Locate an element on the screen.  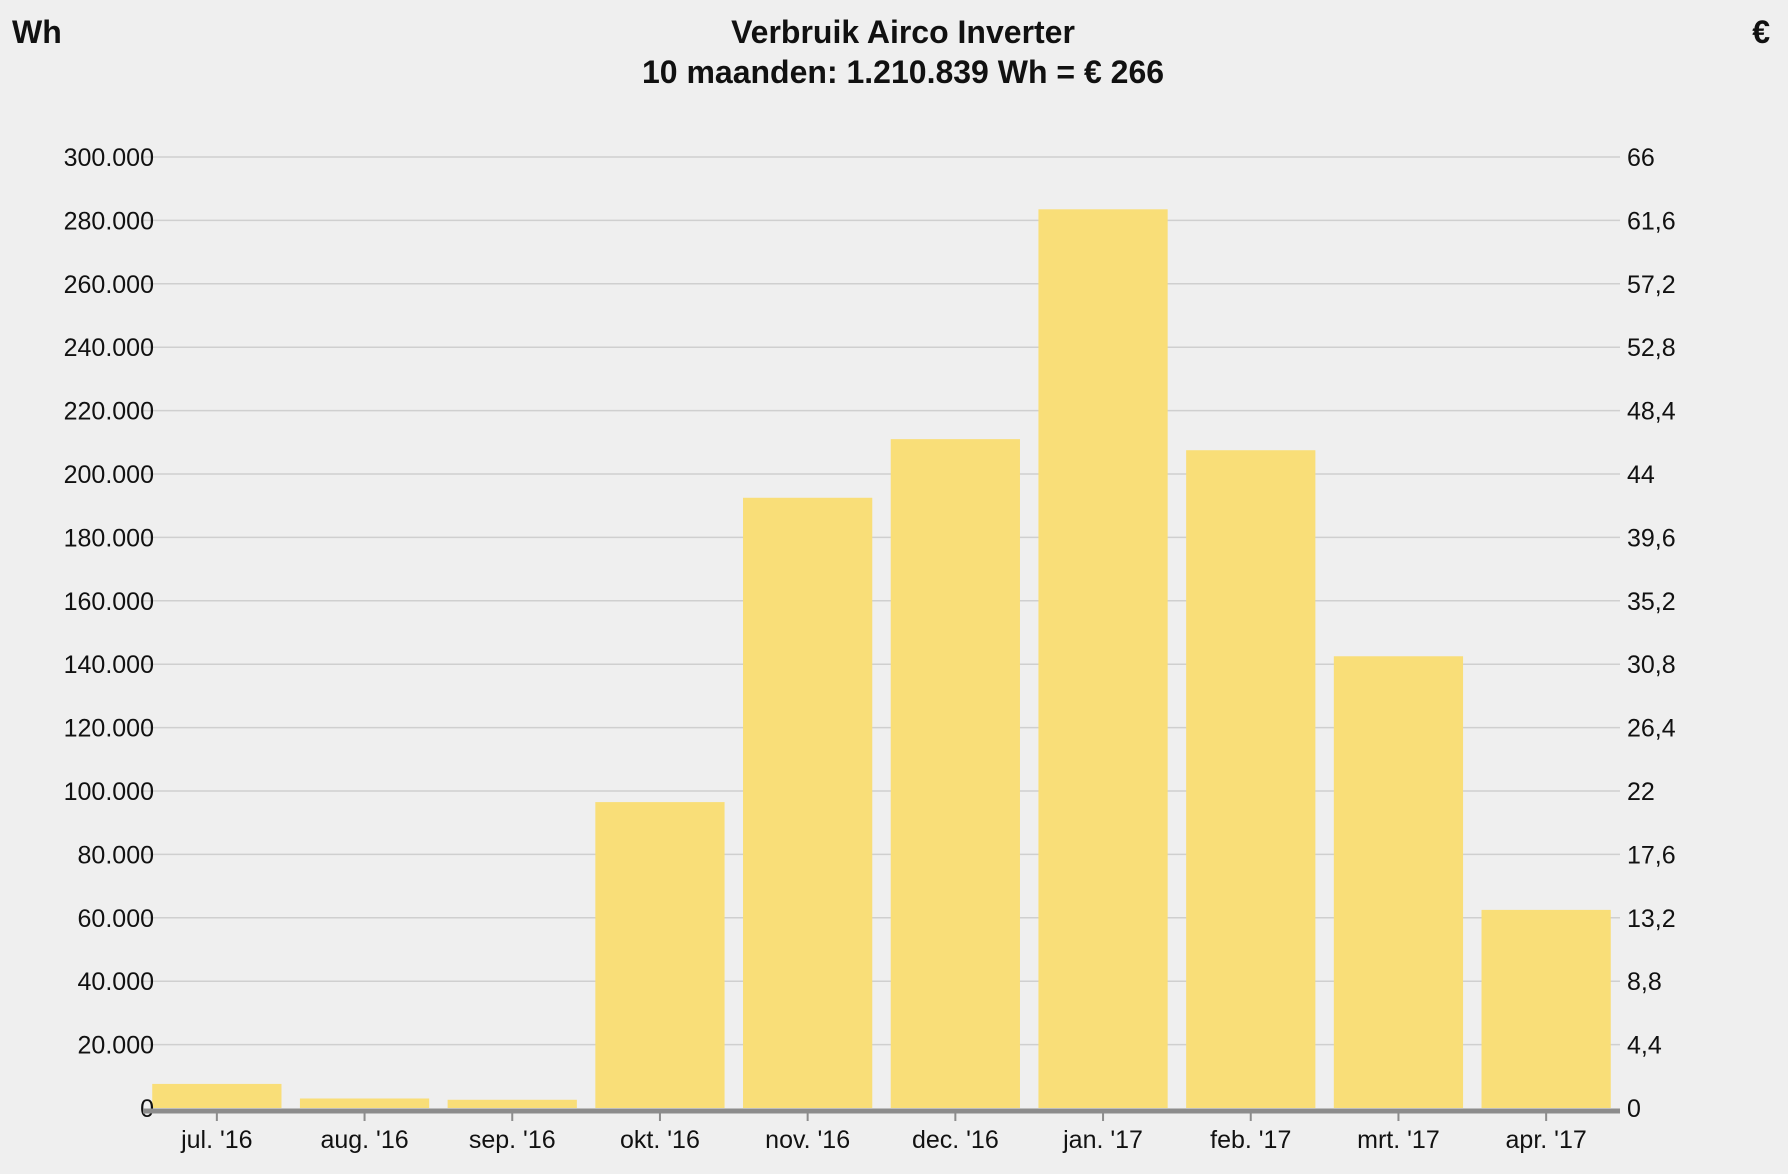
y2-tick-label: 22 is located at coordinates (1641, 792).